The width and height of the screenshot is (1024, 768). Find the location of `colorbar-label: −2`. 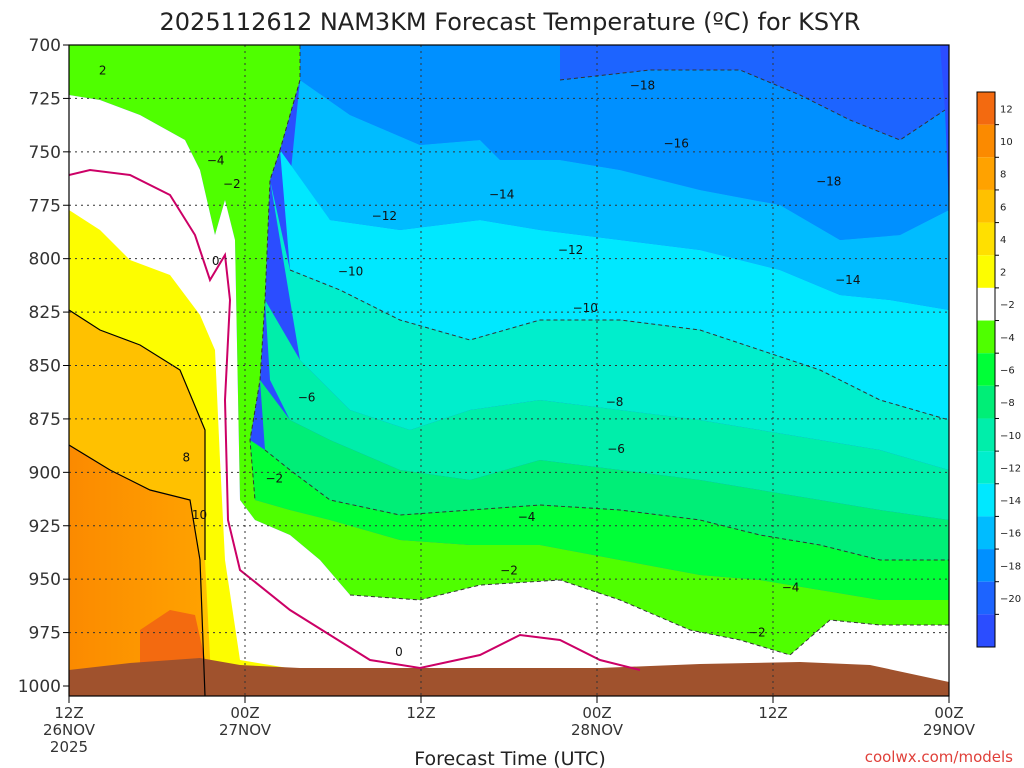

colorbar-label: −2 is located at coordinates (1007, 305).